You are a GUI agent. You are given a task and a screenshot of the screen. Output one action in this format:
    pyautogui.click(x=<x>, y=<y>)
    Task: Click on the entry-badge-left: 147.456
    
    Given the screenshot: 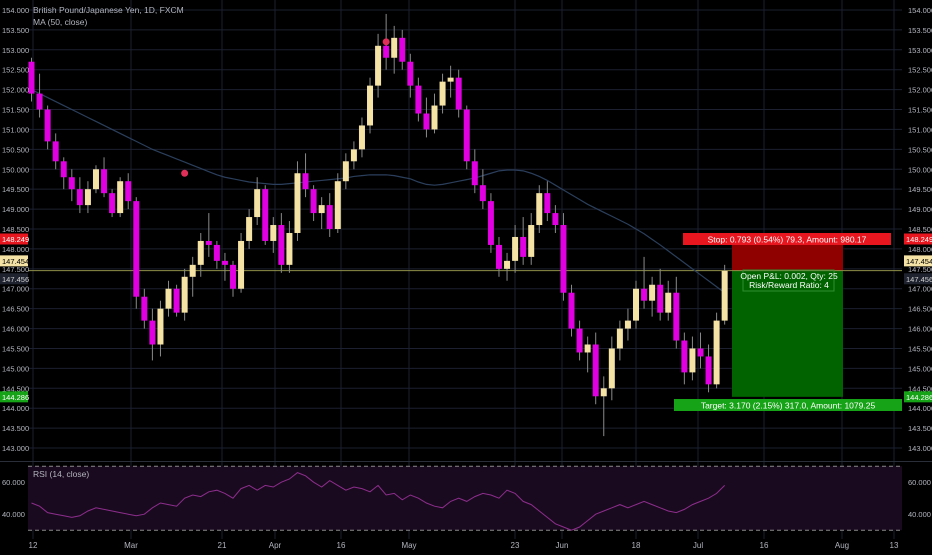 What is the action you would take?
    pyautogui.click(x=15, y=279)
    